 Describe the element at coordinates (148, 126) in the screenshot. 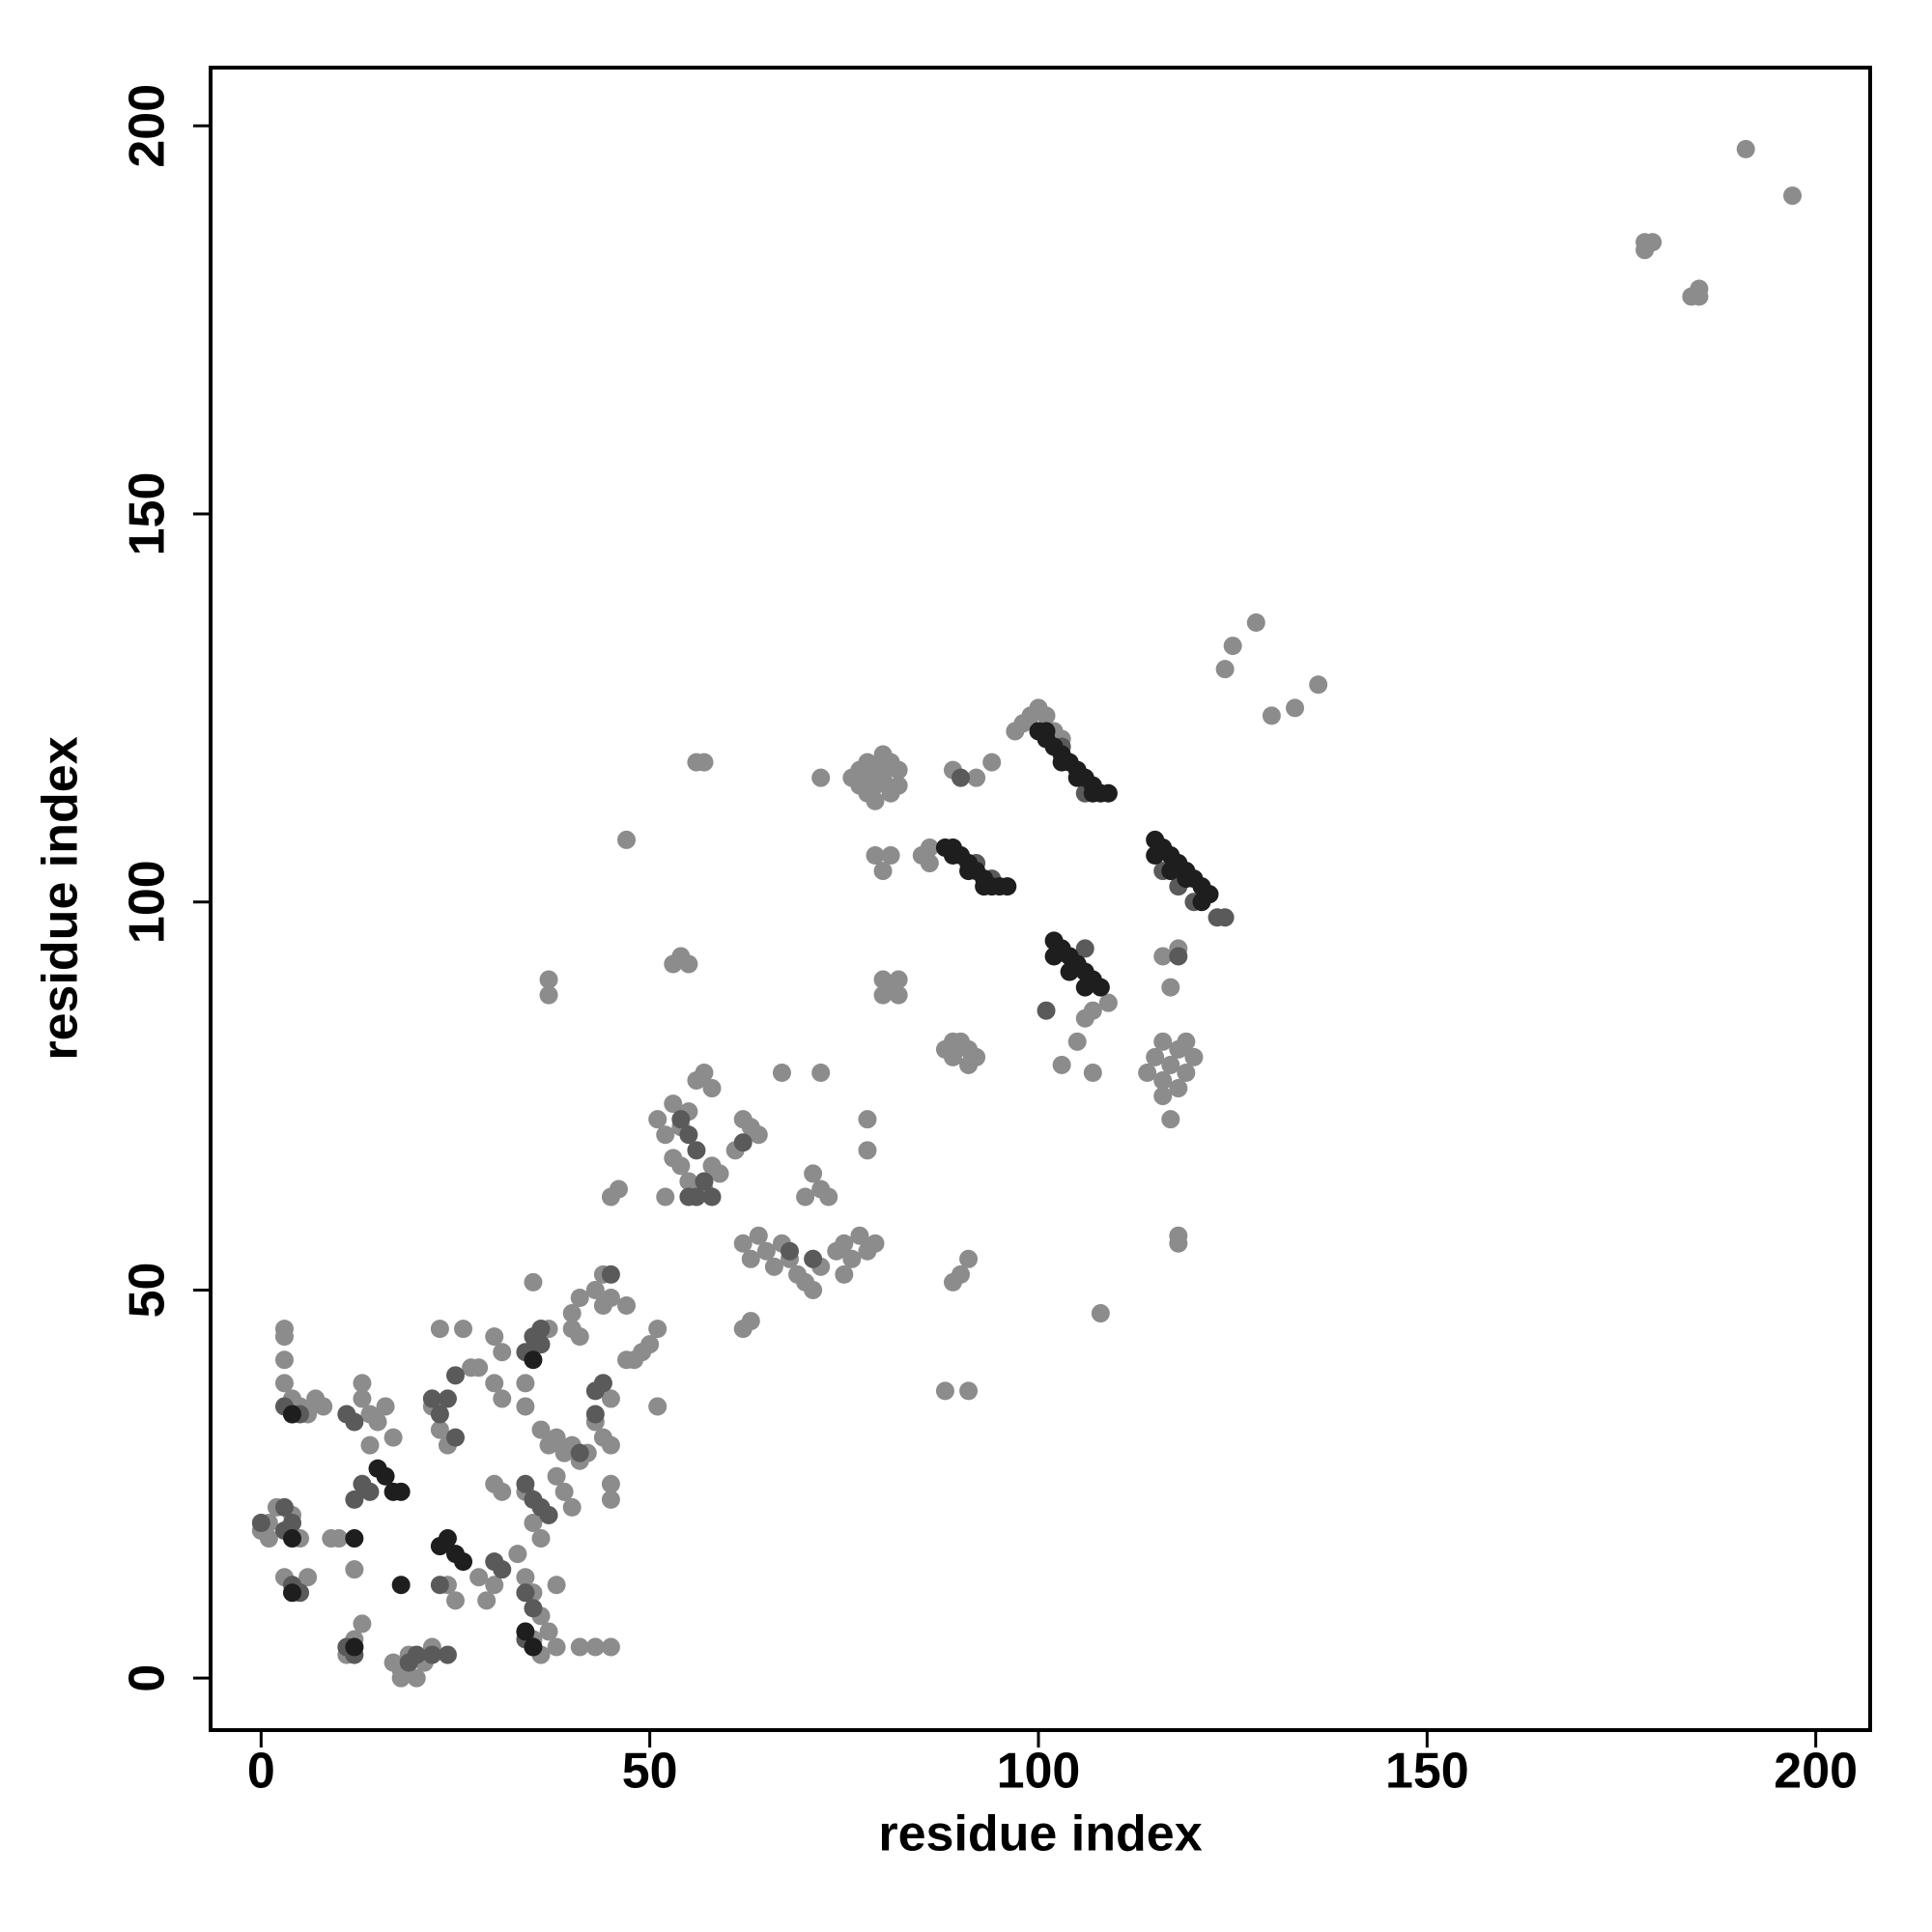

I see `y-tick-label: 200` at that location.